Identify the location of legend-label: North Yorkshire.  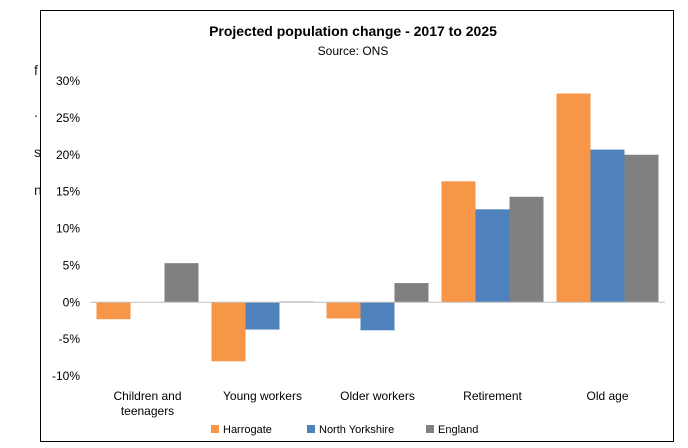
(356, 430).